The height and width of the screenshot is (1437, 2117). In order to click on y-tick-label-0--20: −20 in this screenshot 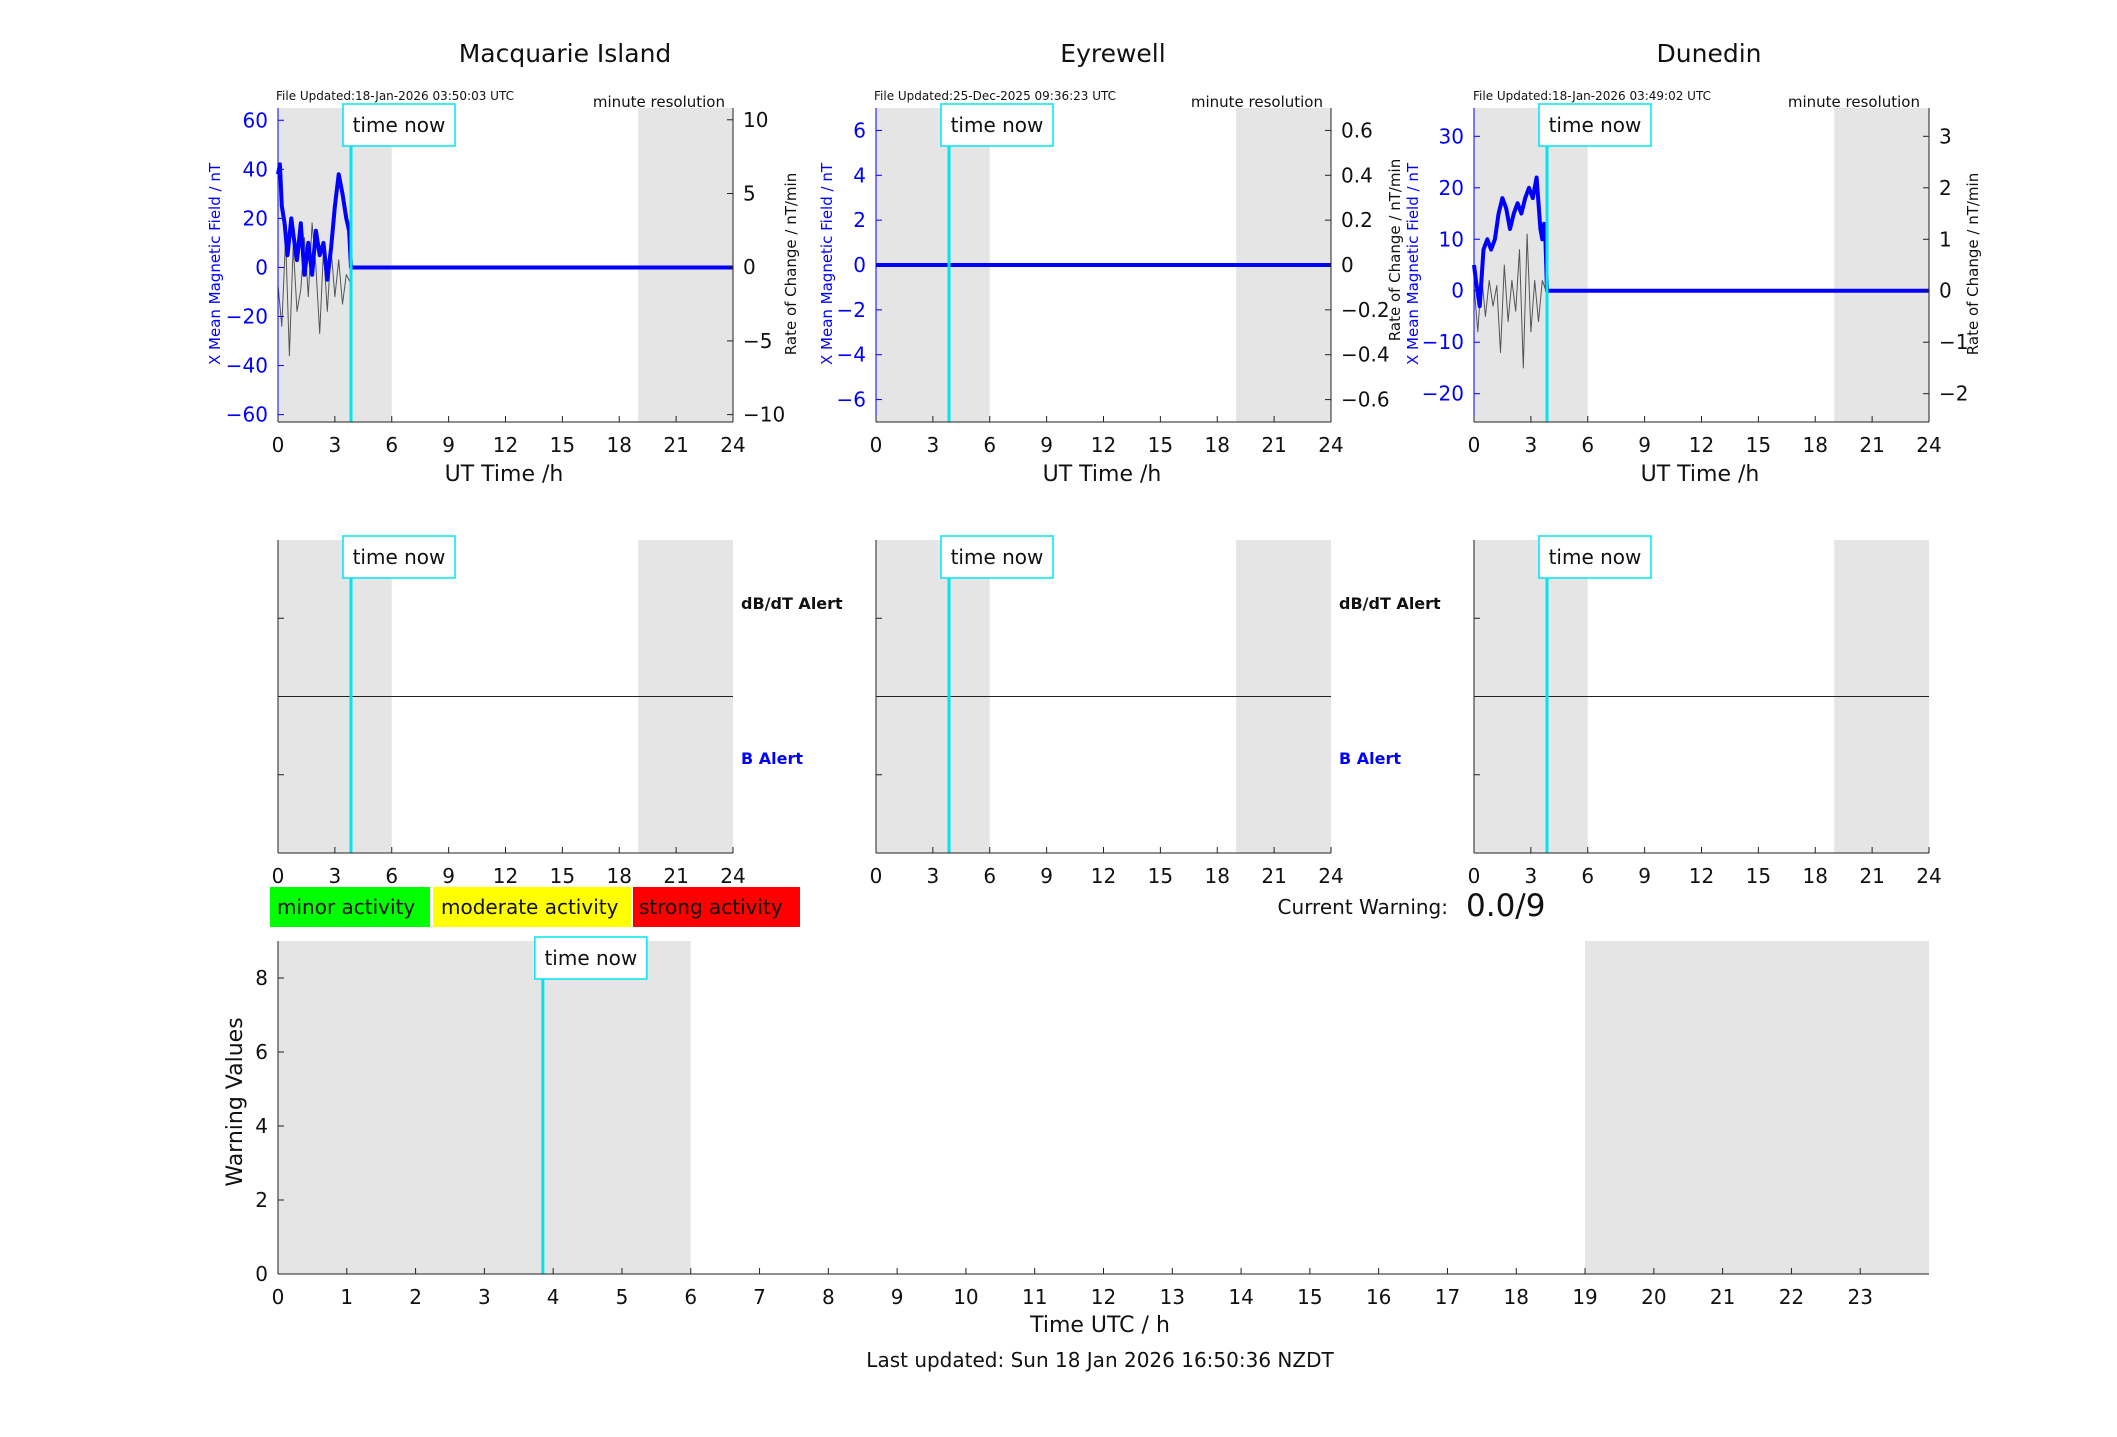, I will do `click(247, 317)`.